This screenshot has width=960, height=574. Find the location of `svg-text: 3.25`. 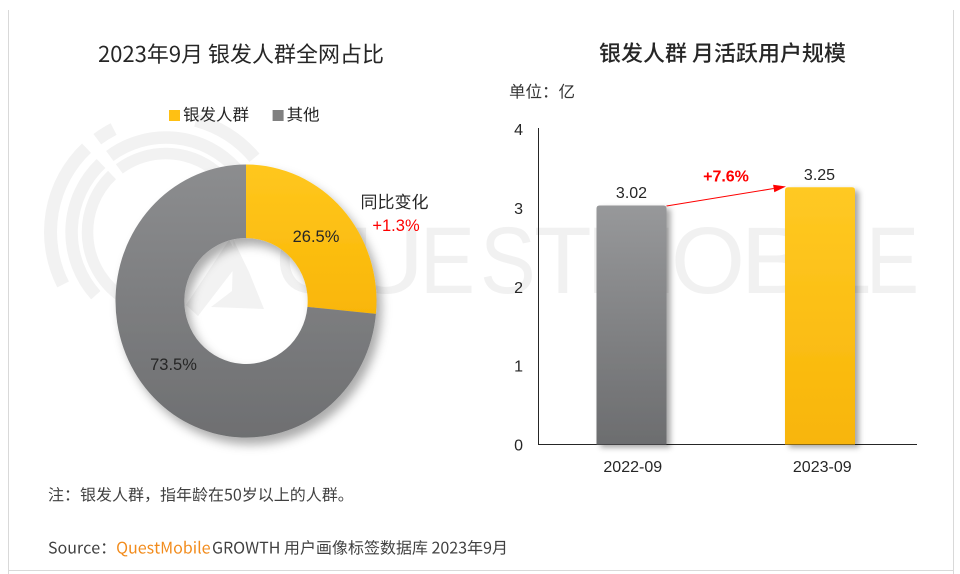

svg-text: 3.25 is located at coordinates (819, 175).